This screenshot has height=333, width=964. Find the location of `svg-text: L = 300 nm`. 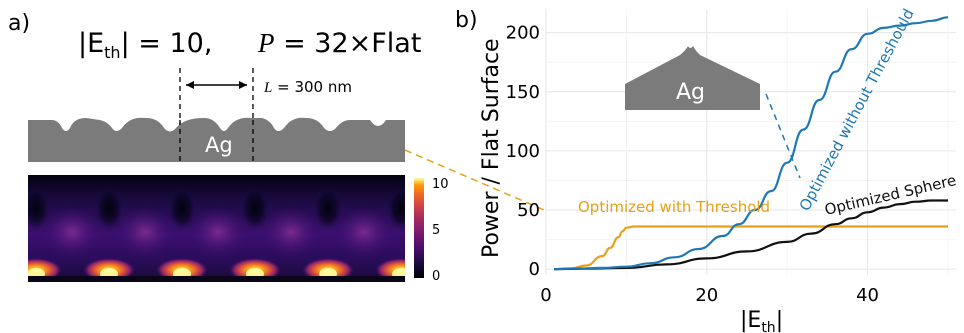

svg-text: L = 300 nm is located at coordinates (307, 87).